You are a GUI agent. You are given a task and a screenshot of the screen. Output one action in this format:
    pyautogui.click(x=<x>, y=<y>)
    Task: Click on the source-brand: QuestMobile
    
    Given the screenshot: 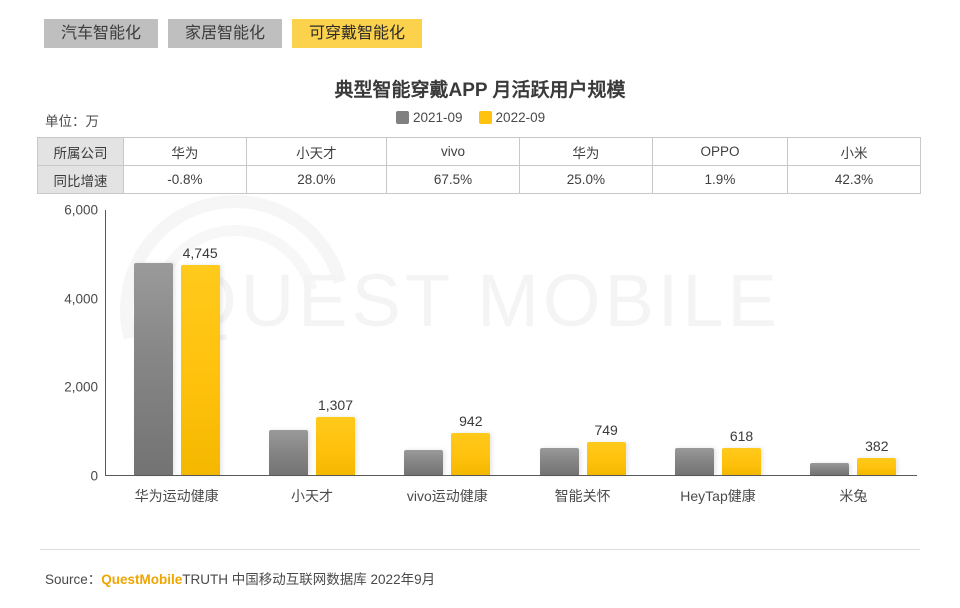 What is the action you would take?
    pyautogui.click(x=142, y=579)
    